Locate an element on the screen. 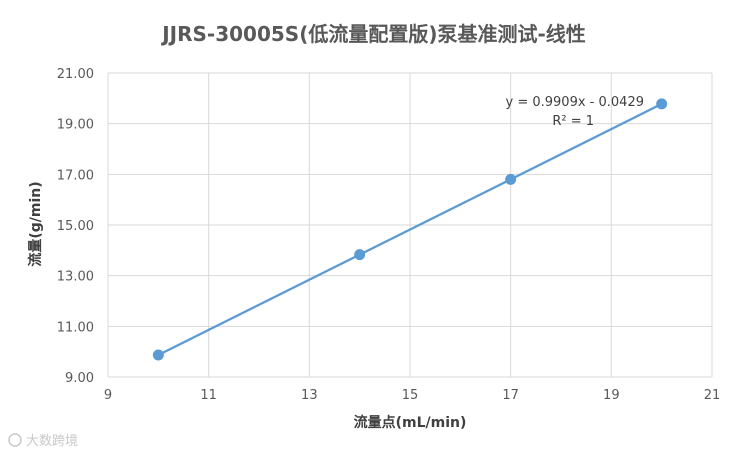  x-tick-label: 21 is located at coordinates (712, 395).